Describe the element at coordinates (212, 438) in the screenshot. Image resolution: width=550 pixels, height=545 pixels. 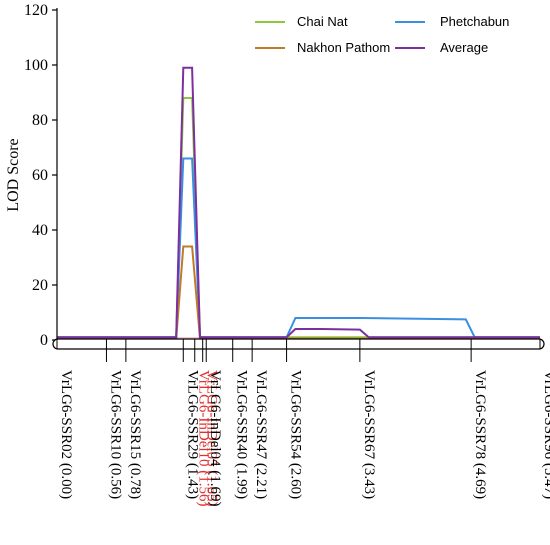
I see `marker-label: VrLG6-InDel05 (1.65)` at that location.